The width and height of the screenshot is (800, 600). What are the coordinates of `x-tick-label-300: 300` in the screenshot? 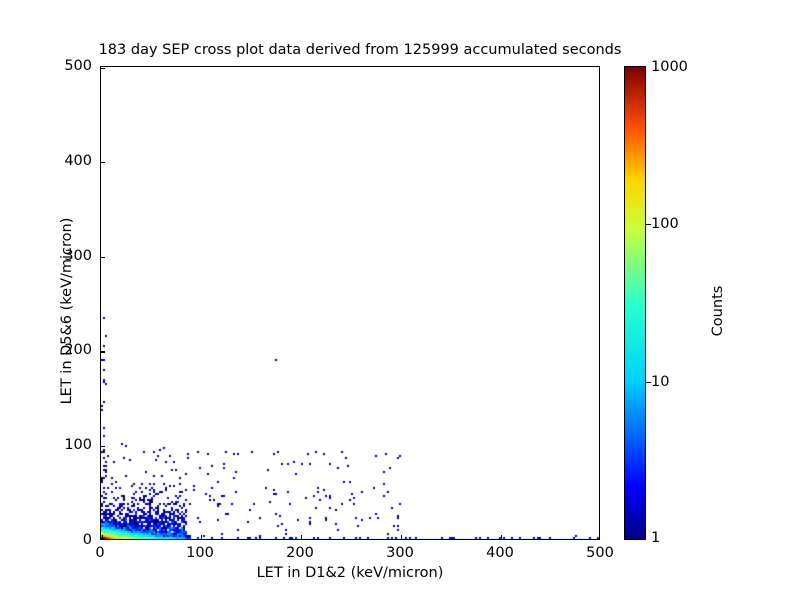 It's located at (400, 553).